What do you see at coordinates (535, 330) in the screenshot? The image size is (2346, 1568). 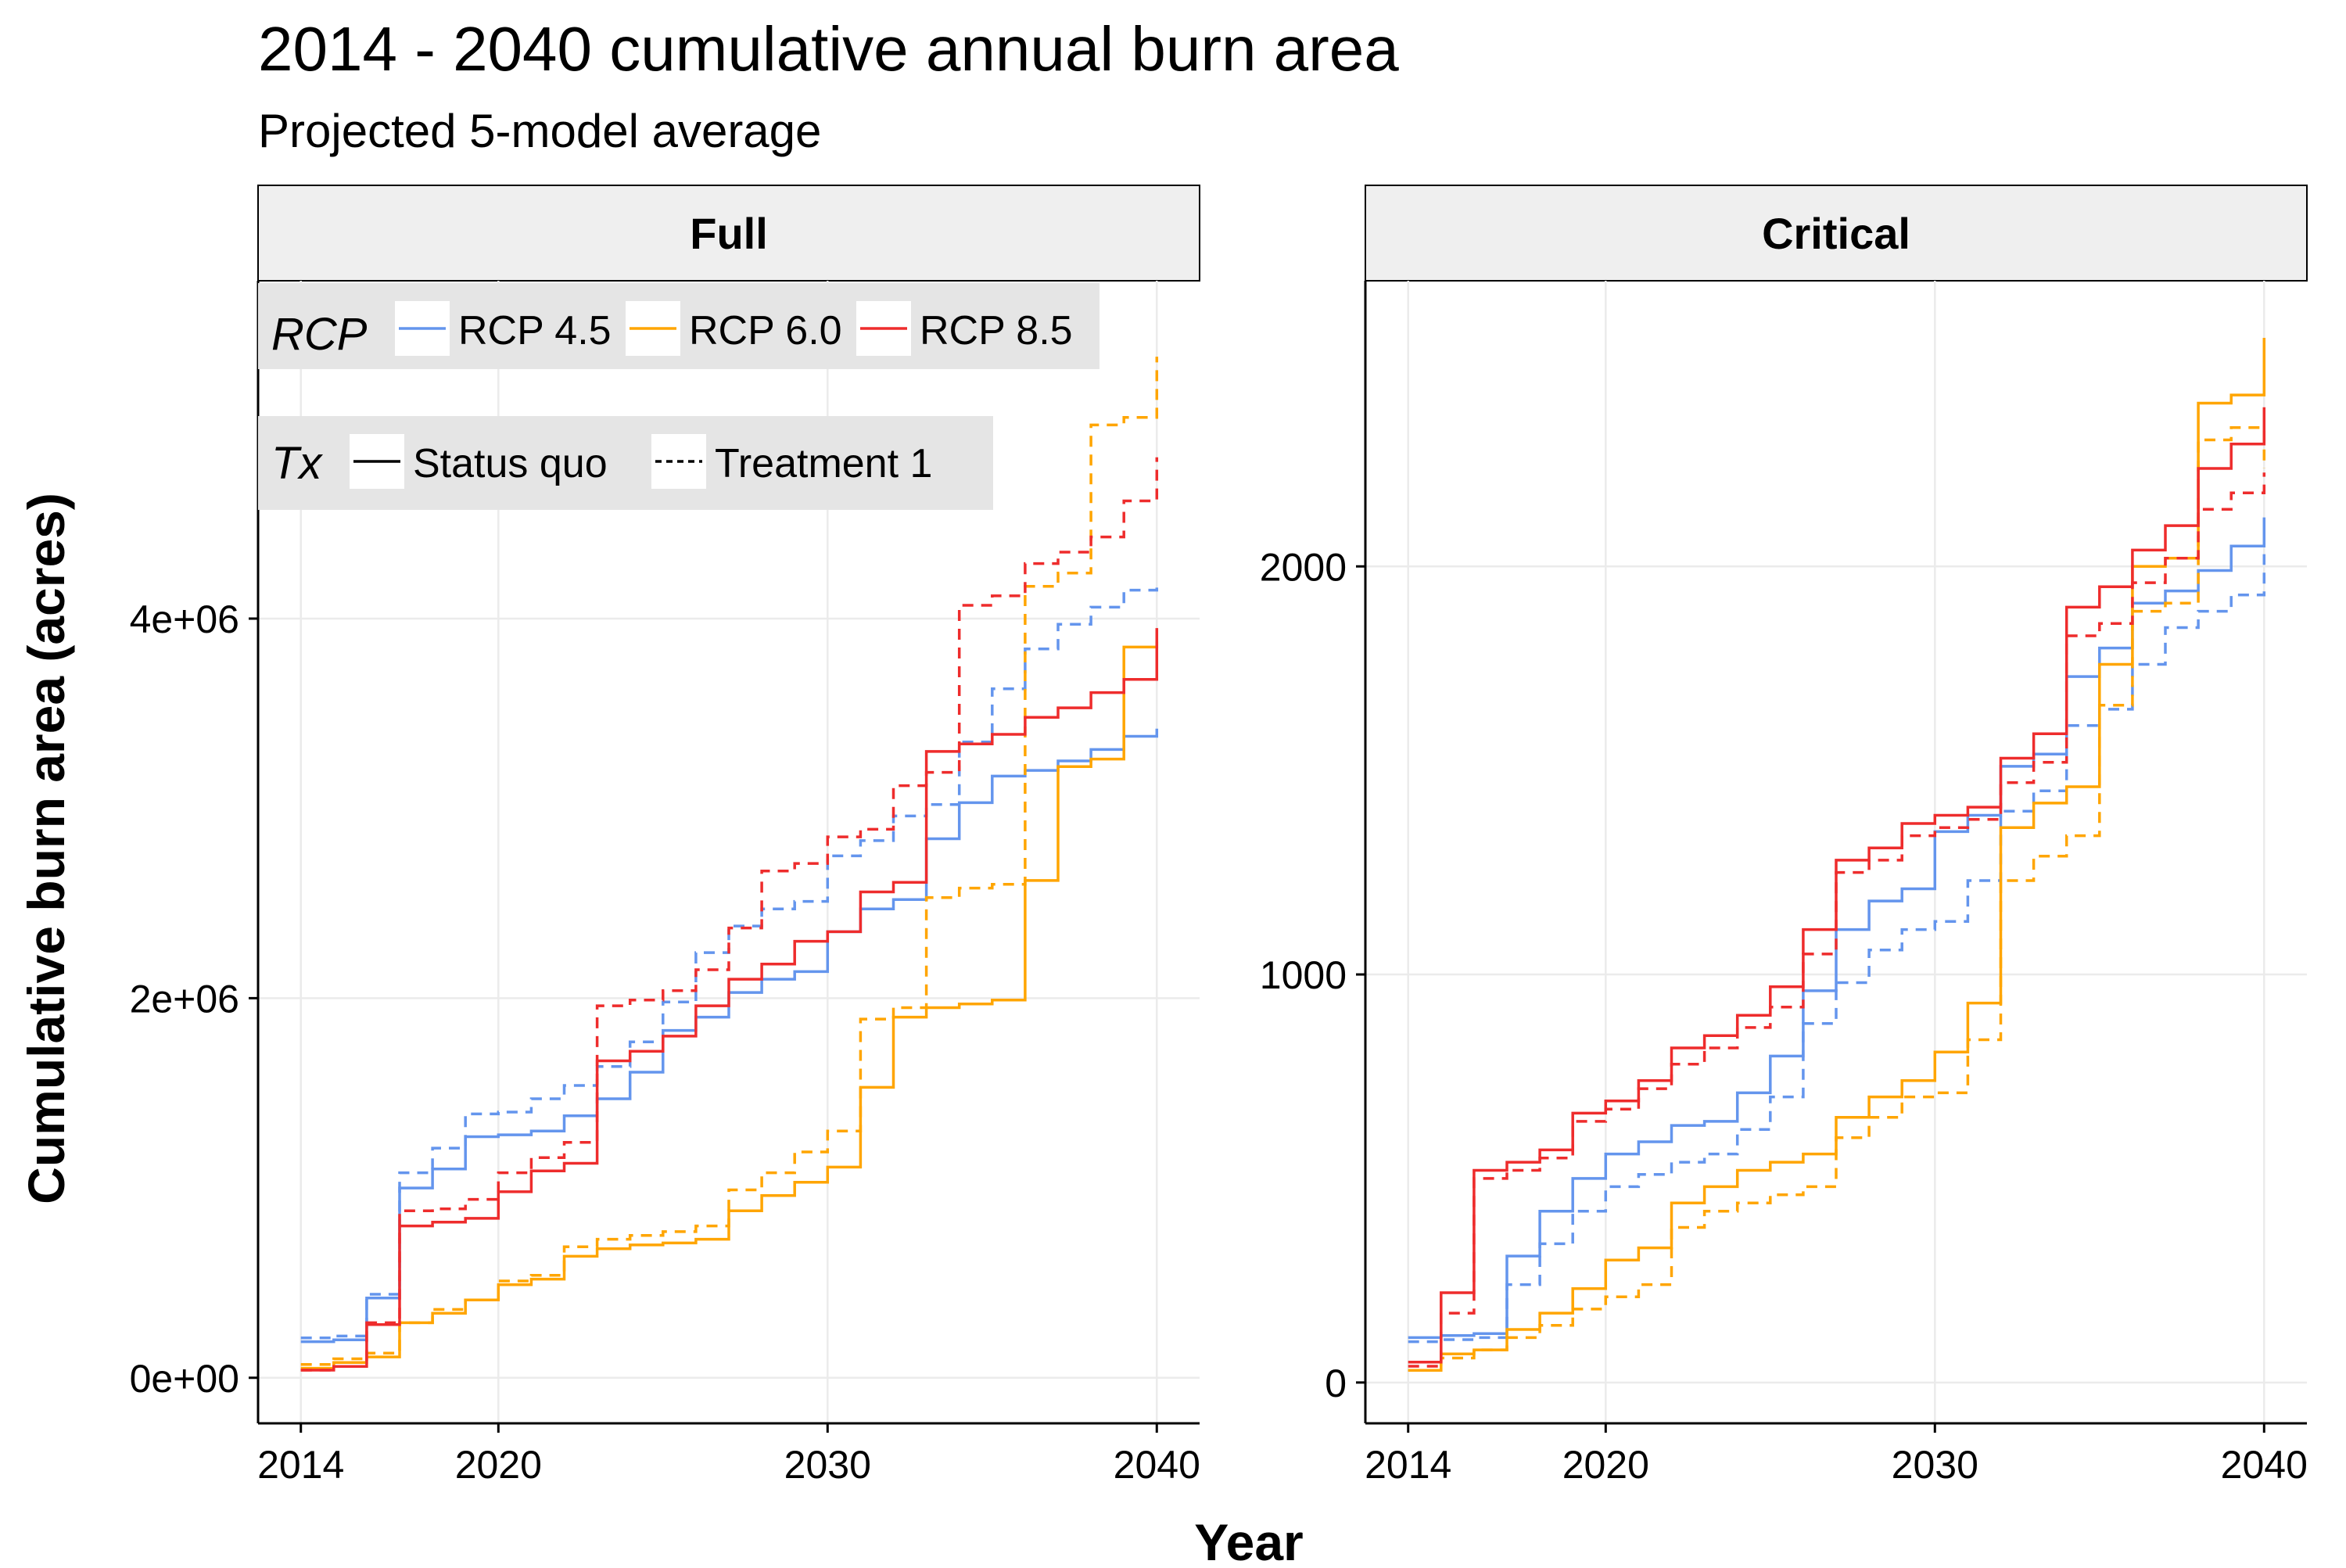 I see `legend-label-rcp45: RCP 4.5` at bounding box center [535, 330].